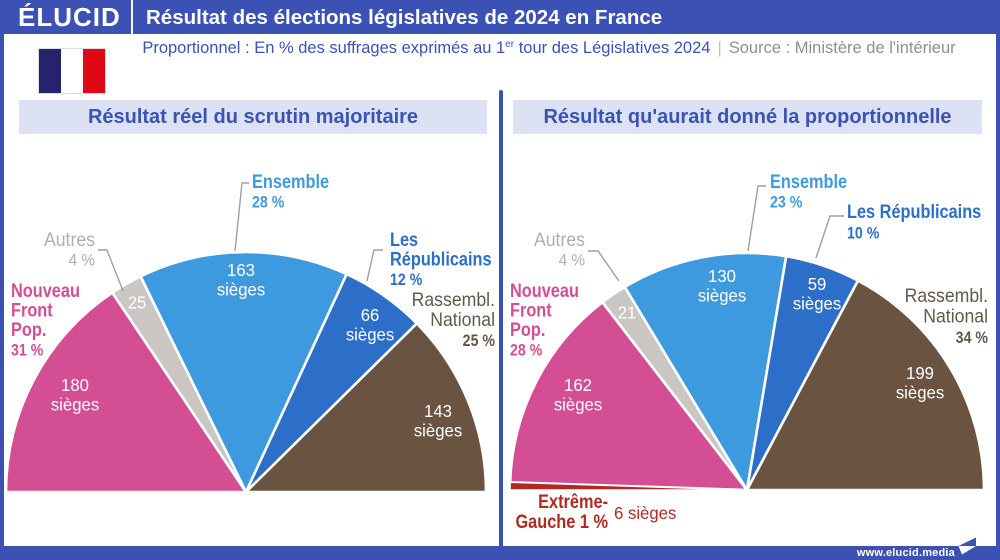  I want to click on seat-count-ensemble: 130, so click(722, 275).